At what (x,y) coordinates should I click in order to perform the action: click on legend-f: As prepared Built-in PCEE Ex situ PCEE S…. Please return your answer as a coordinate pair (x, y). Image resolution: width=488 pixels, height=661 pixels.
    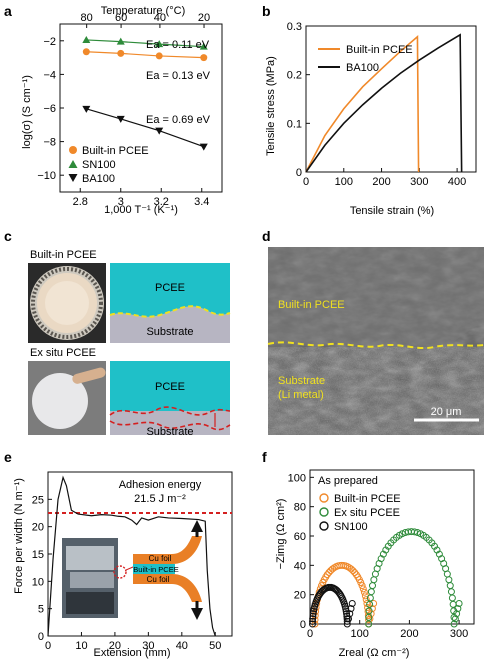
    Looking at the image, I should click on (359, 504).